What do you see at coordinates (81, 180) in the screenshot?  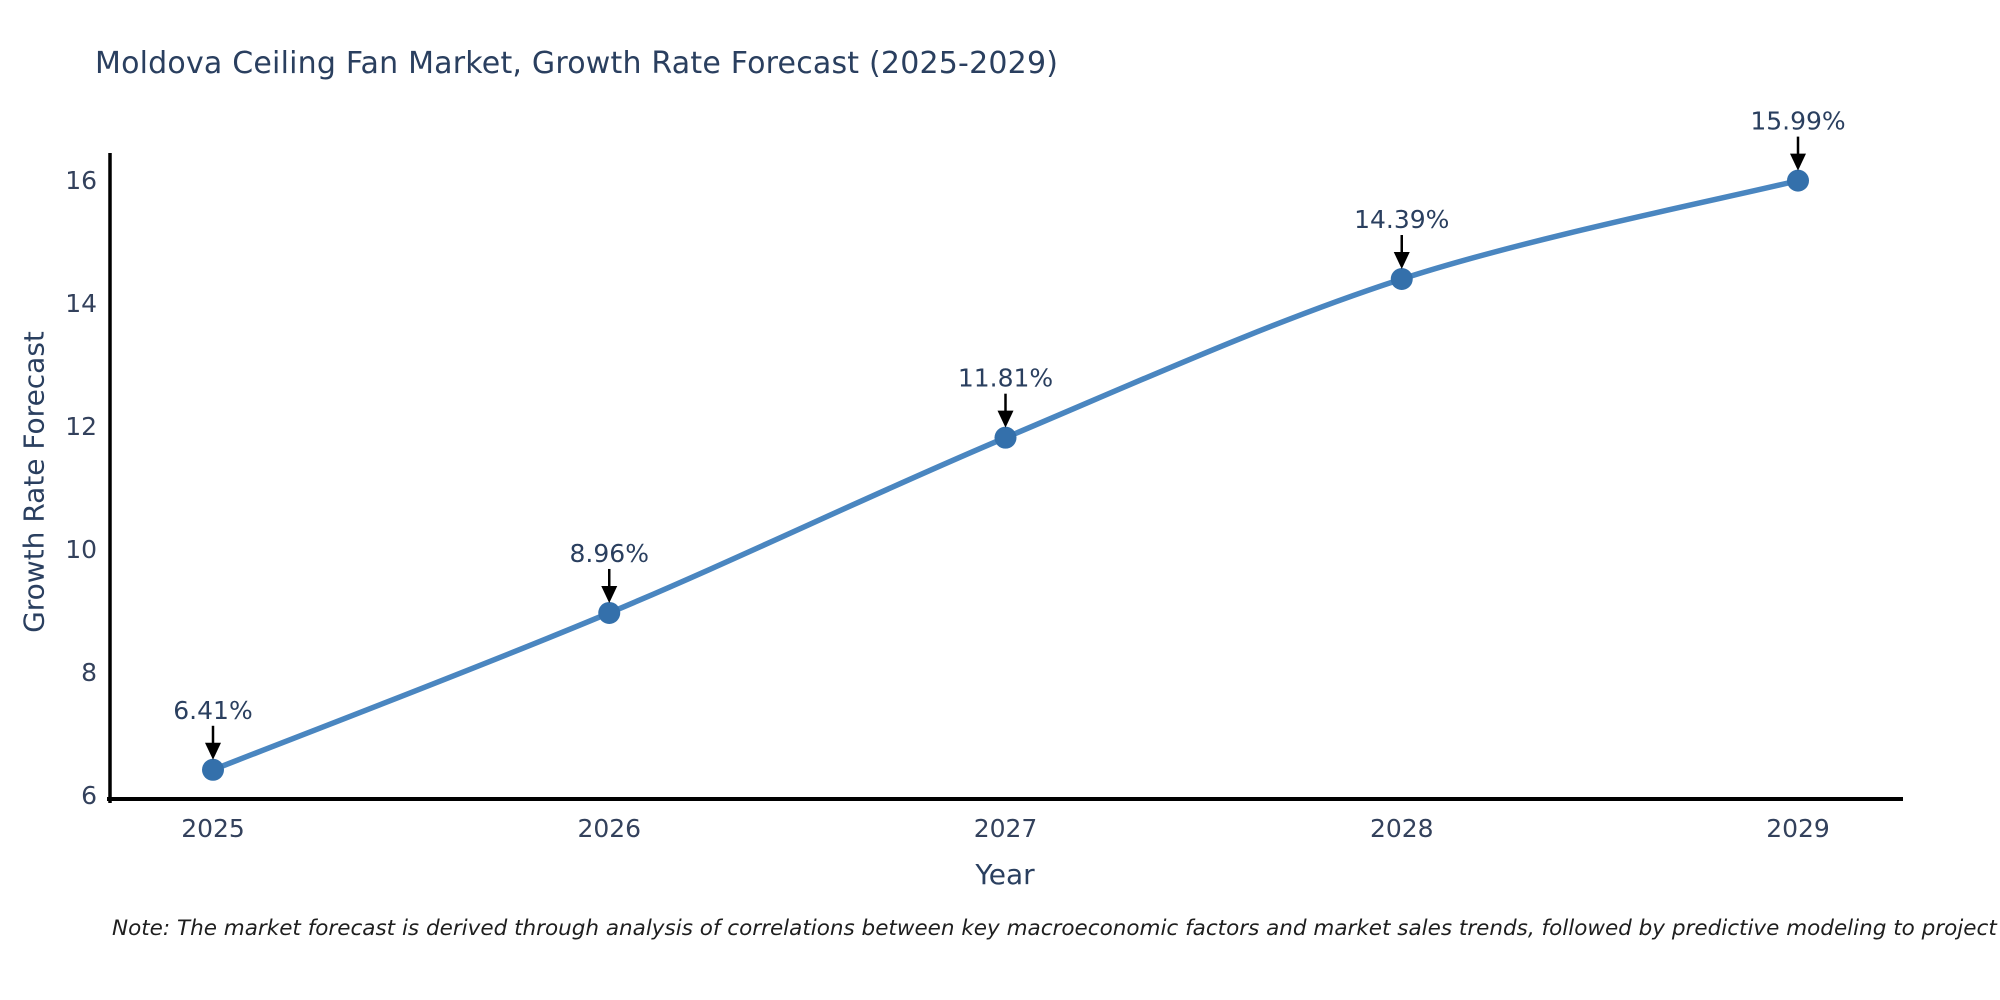 I see `y-tick-label: 16` at bounding box center [81, 180].